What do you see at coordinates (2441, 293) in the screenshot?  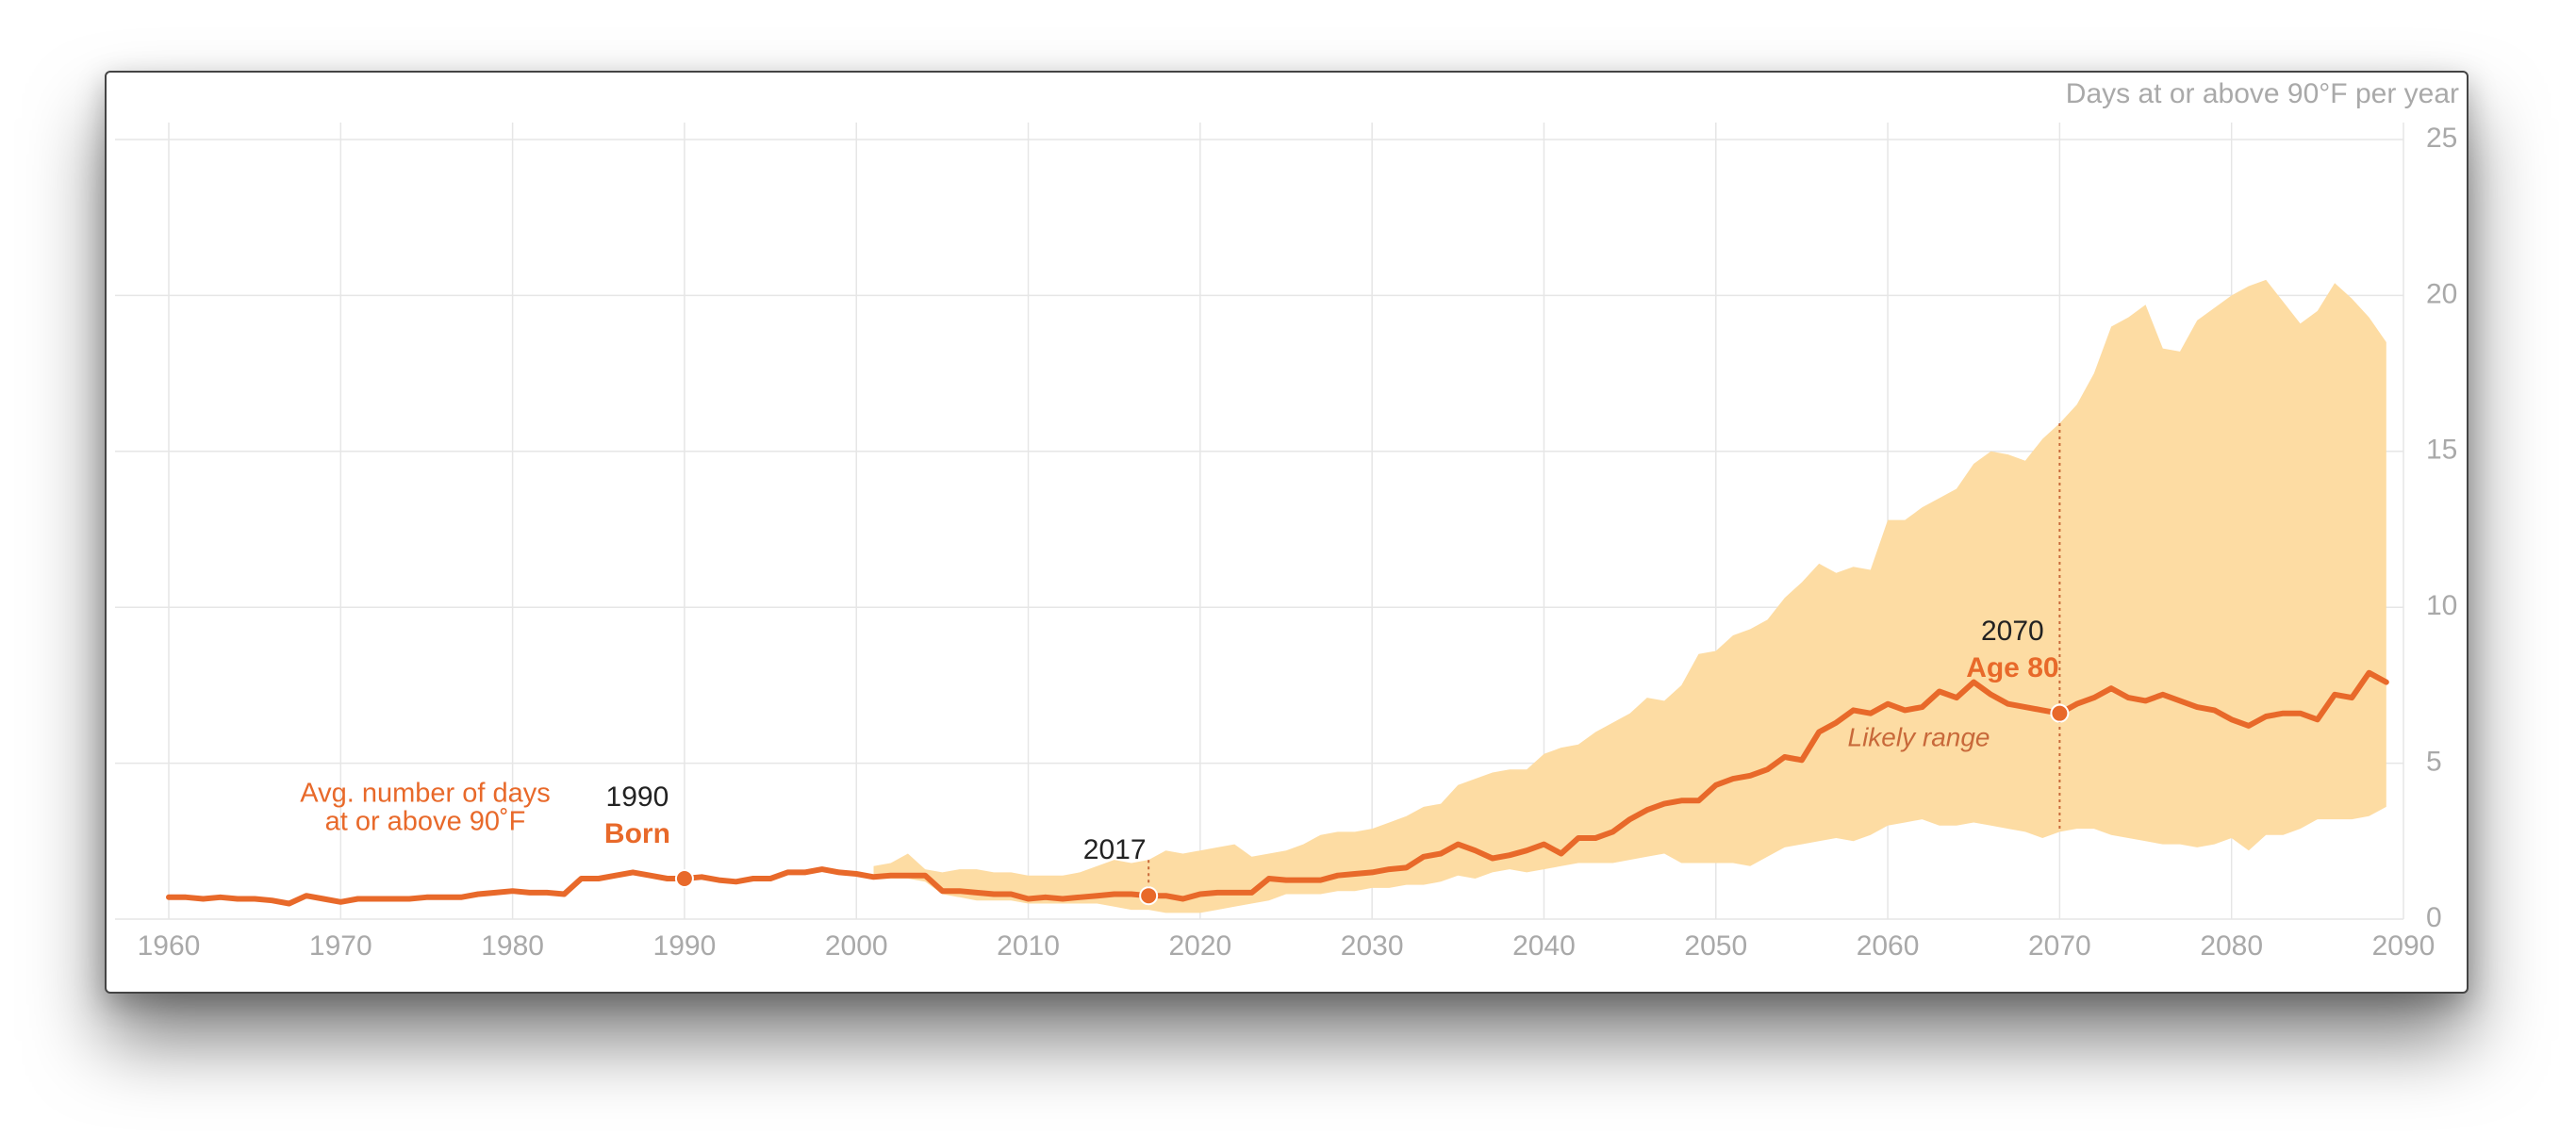 I see `y-tick-label: 20` at bounding box center [2441, 293].